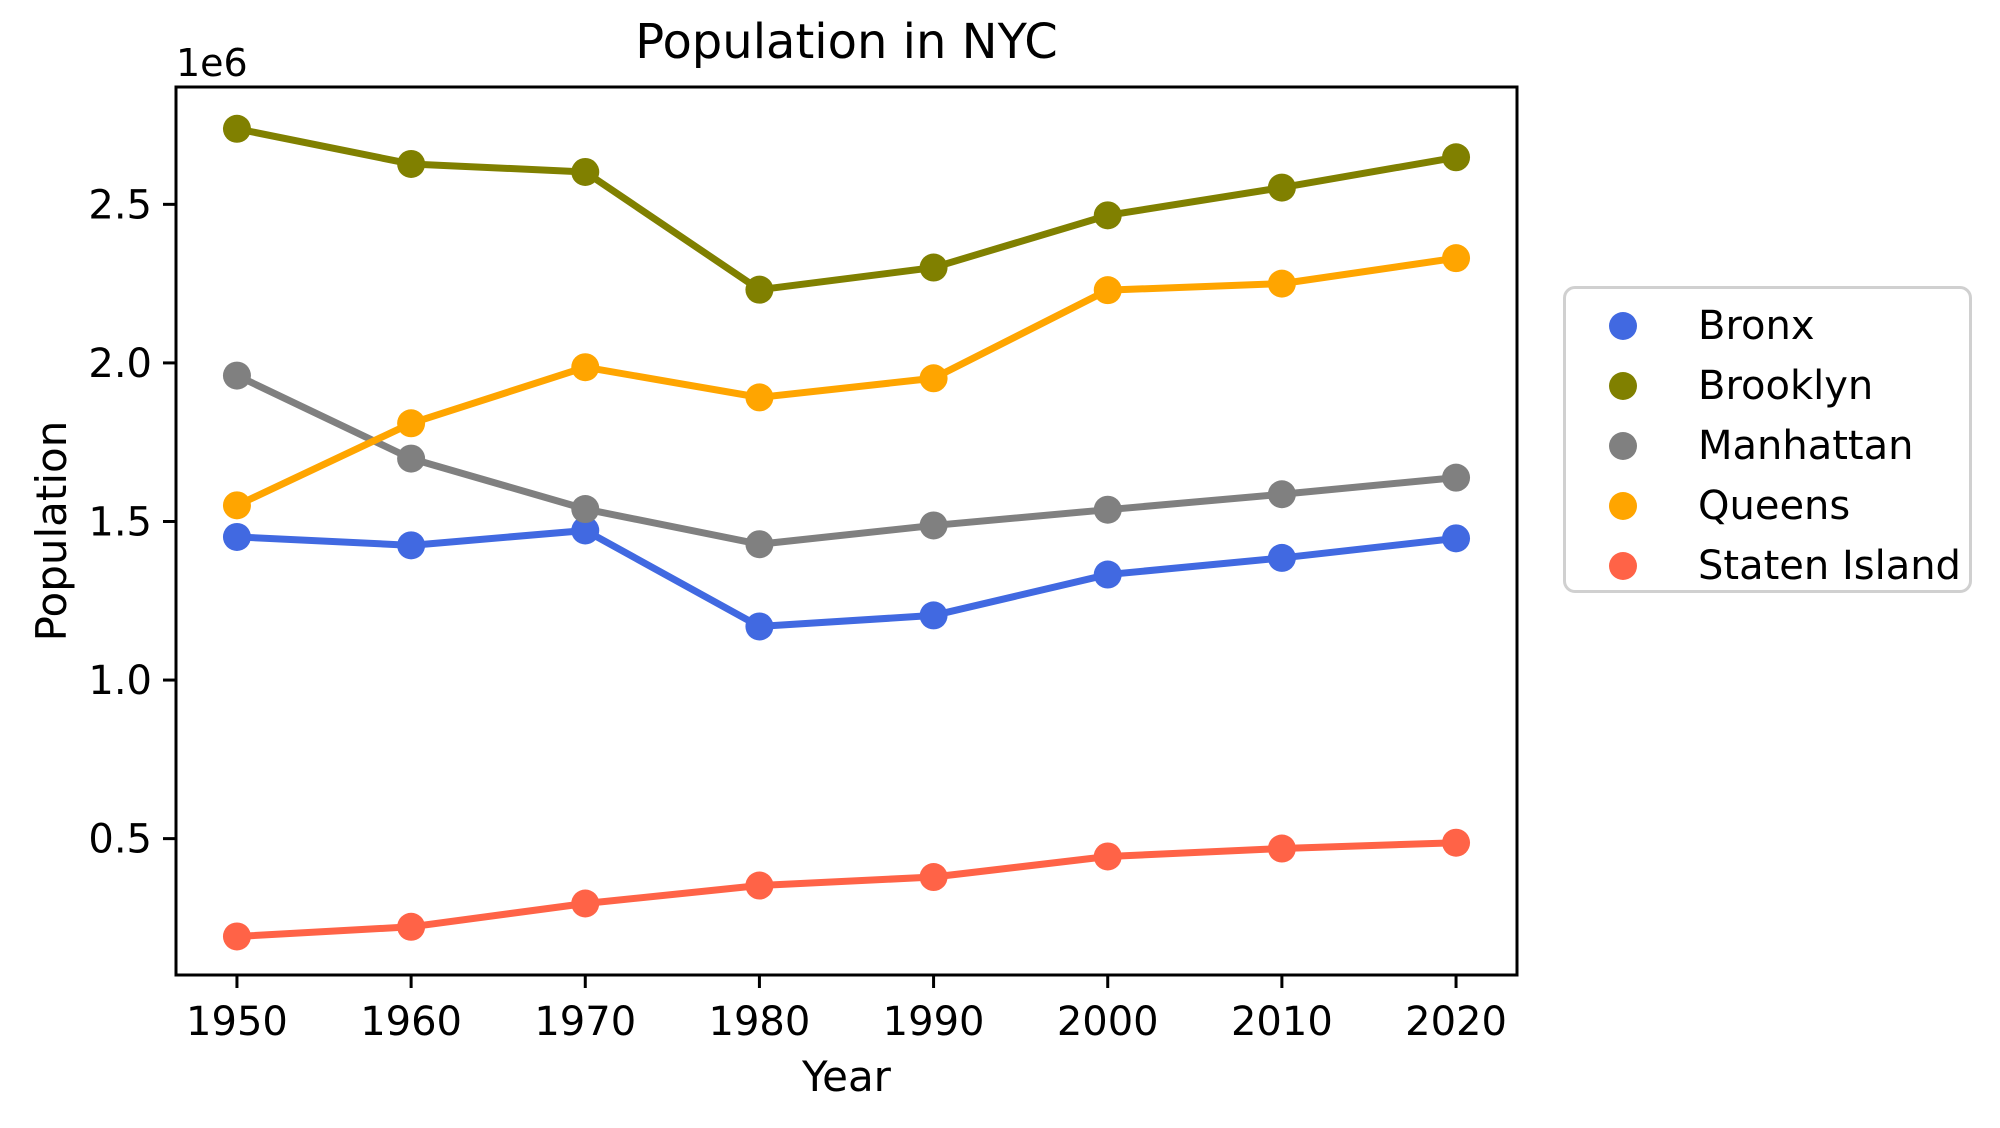 The image size is (2000, 1128). I want to click on legend-label-queens: Queens, so click(1774, 506).